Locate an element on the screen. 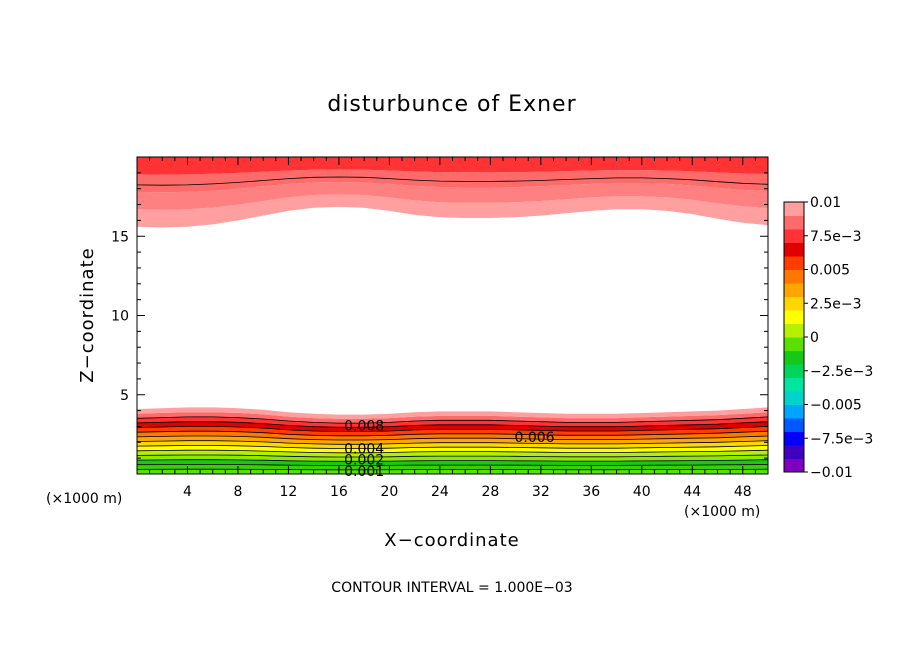 The image size is (904, 654). y-tick-label: 15 is located at coordinates (120, 237).